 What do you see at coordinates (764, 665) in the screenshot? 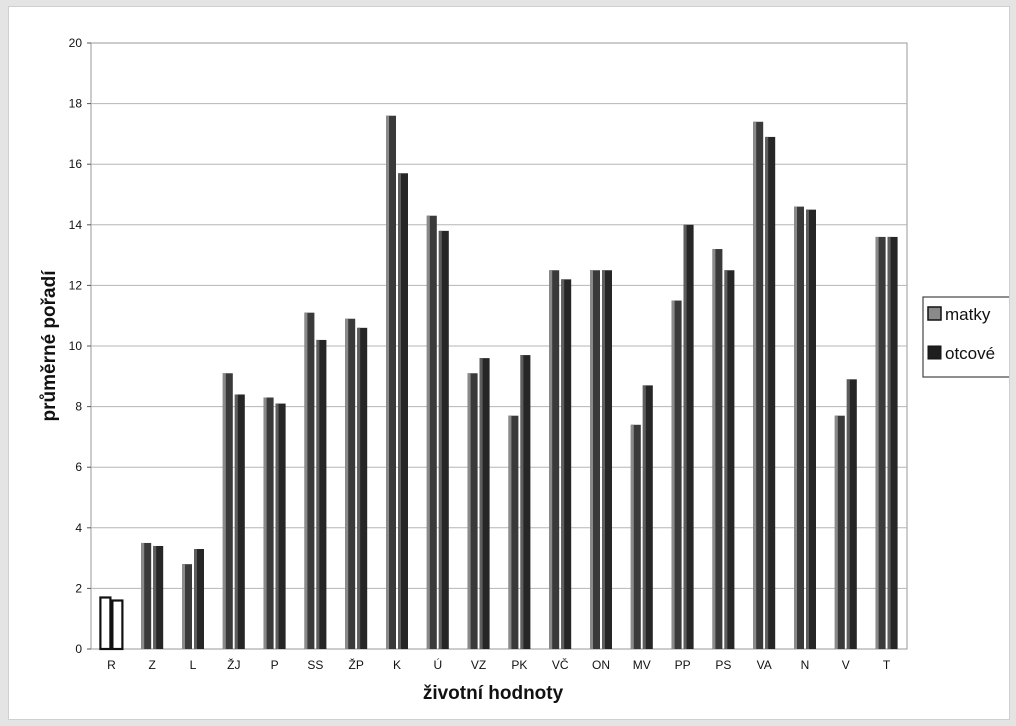
I see `x-tick-label: VA` at bounding box center [764, 665].